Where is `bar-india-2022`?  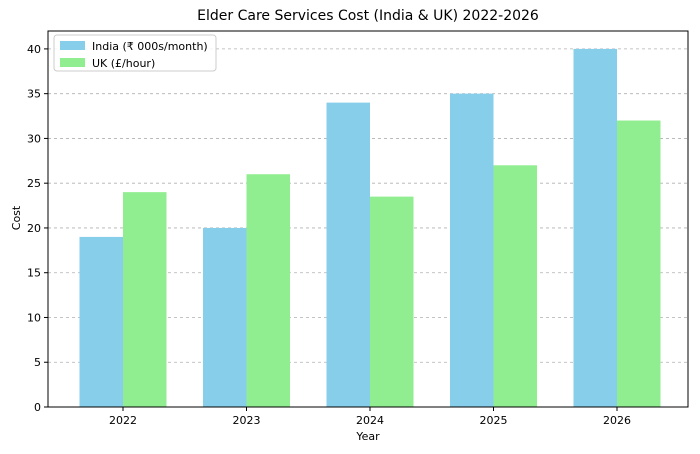 bar-india-2022 is located at coordinates (101, 321).